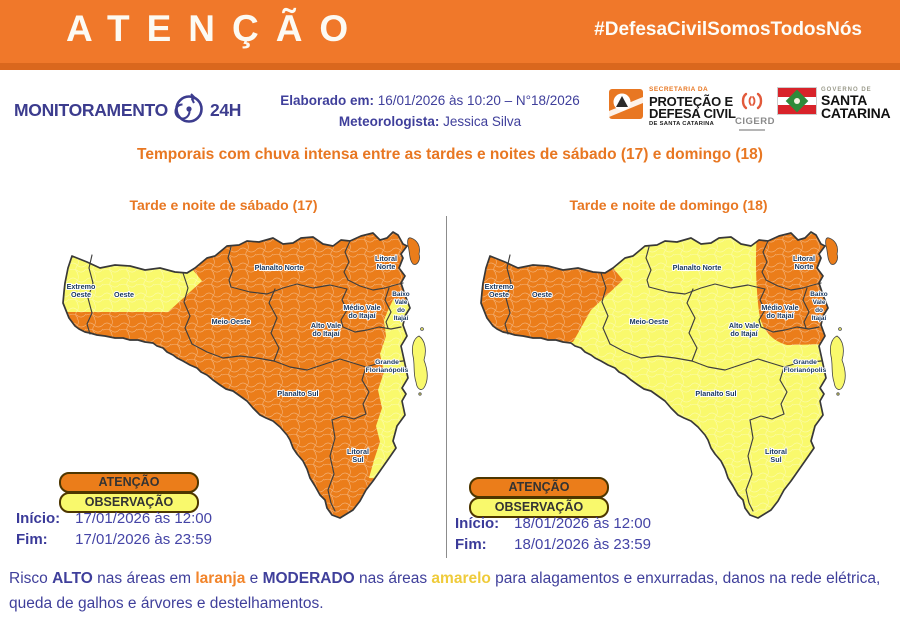  I want to click on elaborated-value: 16/01/2026 às 10:20 – N°18/2026, so click(478, 100).